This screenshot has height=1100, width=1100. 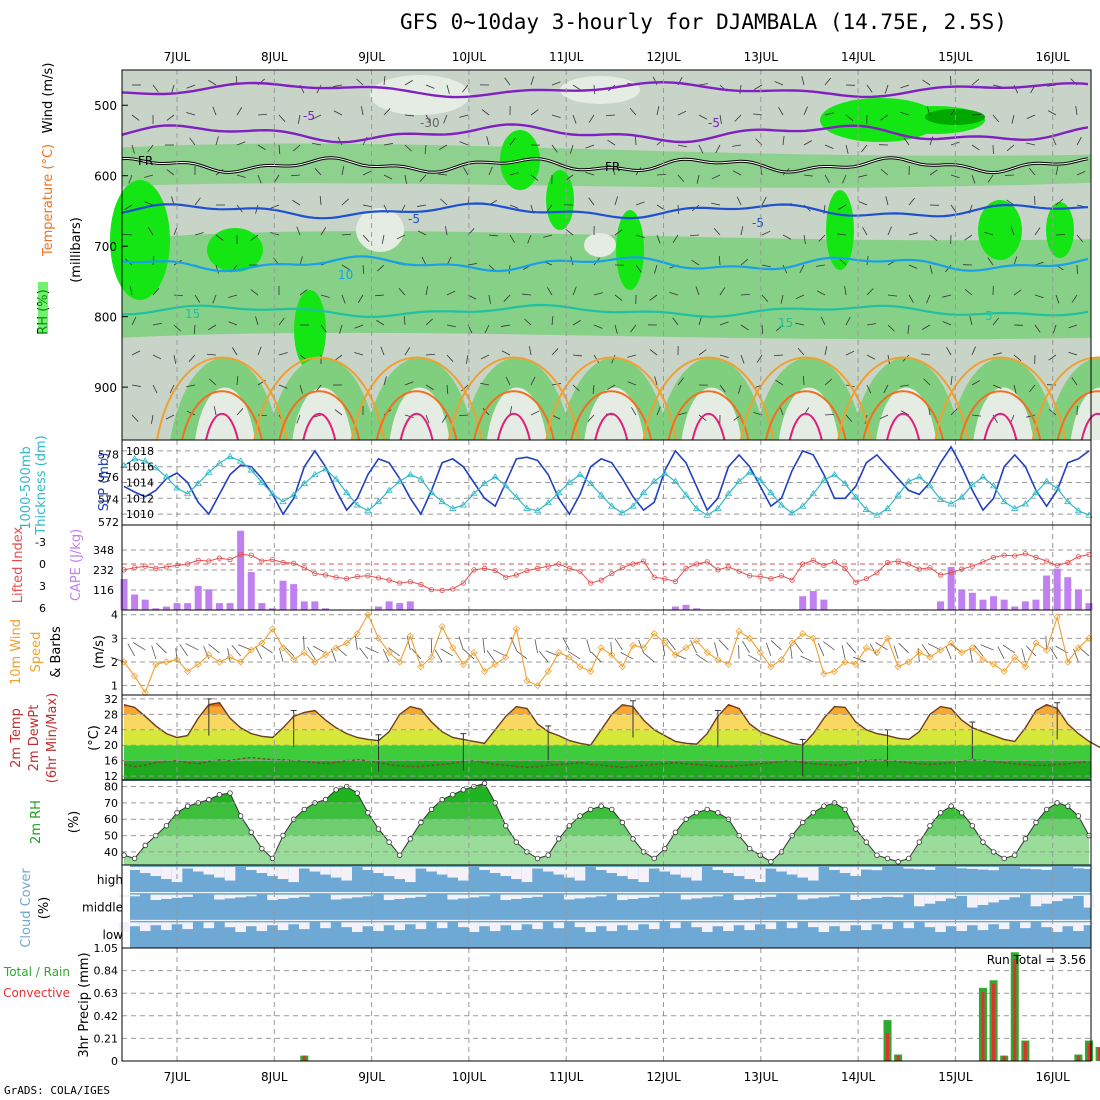 What do you see at coordinates (36, 993) in the screenshot?
I see `precip-legend-convective: Convective` at bounding box center [36, 993].